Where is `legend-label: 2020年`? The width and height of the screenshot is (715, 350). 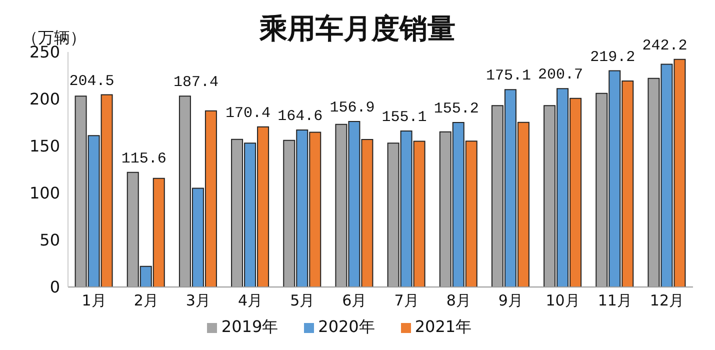 legend-label: 2020年 is located at coordinates (346, 326).